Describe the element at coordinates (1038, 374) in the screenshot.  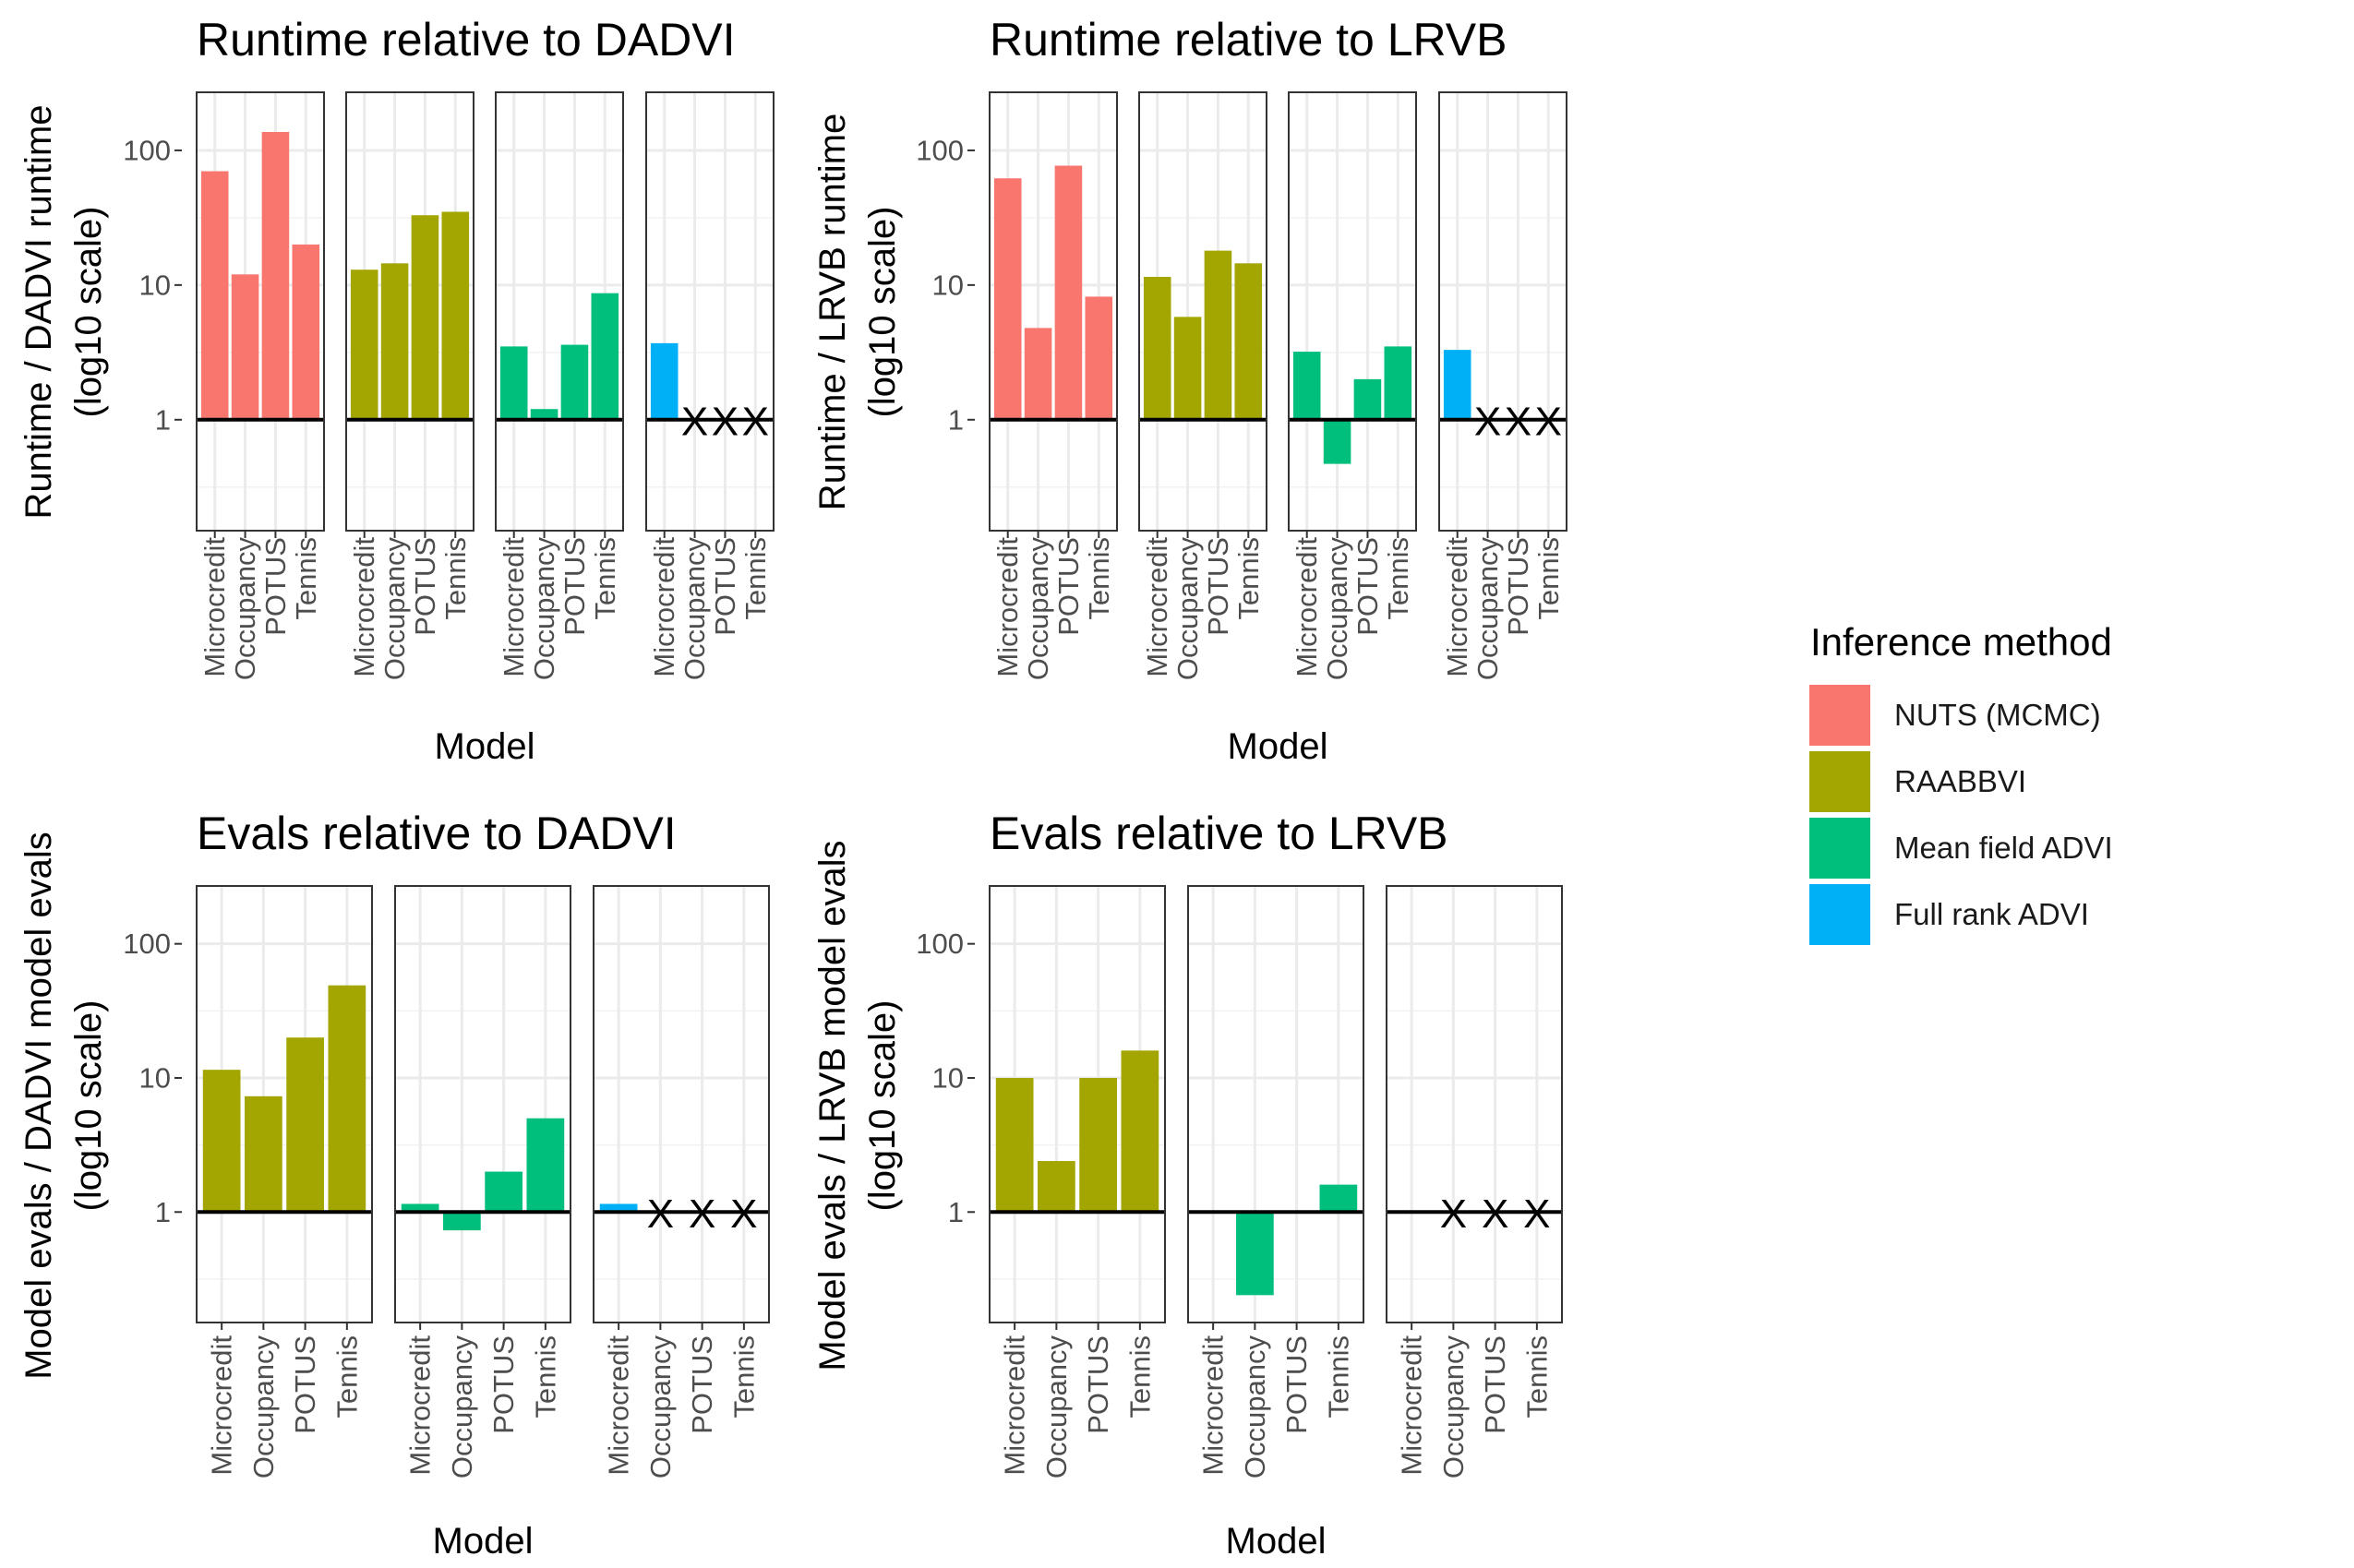
I see `bar-nuts-mcmc-occupancy` at that location.